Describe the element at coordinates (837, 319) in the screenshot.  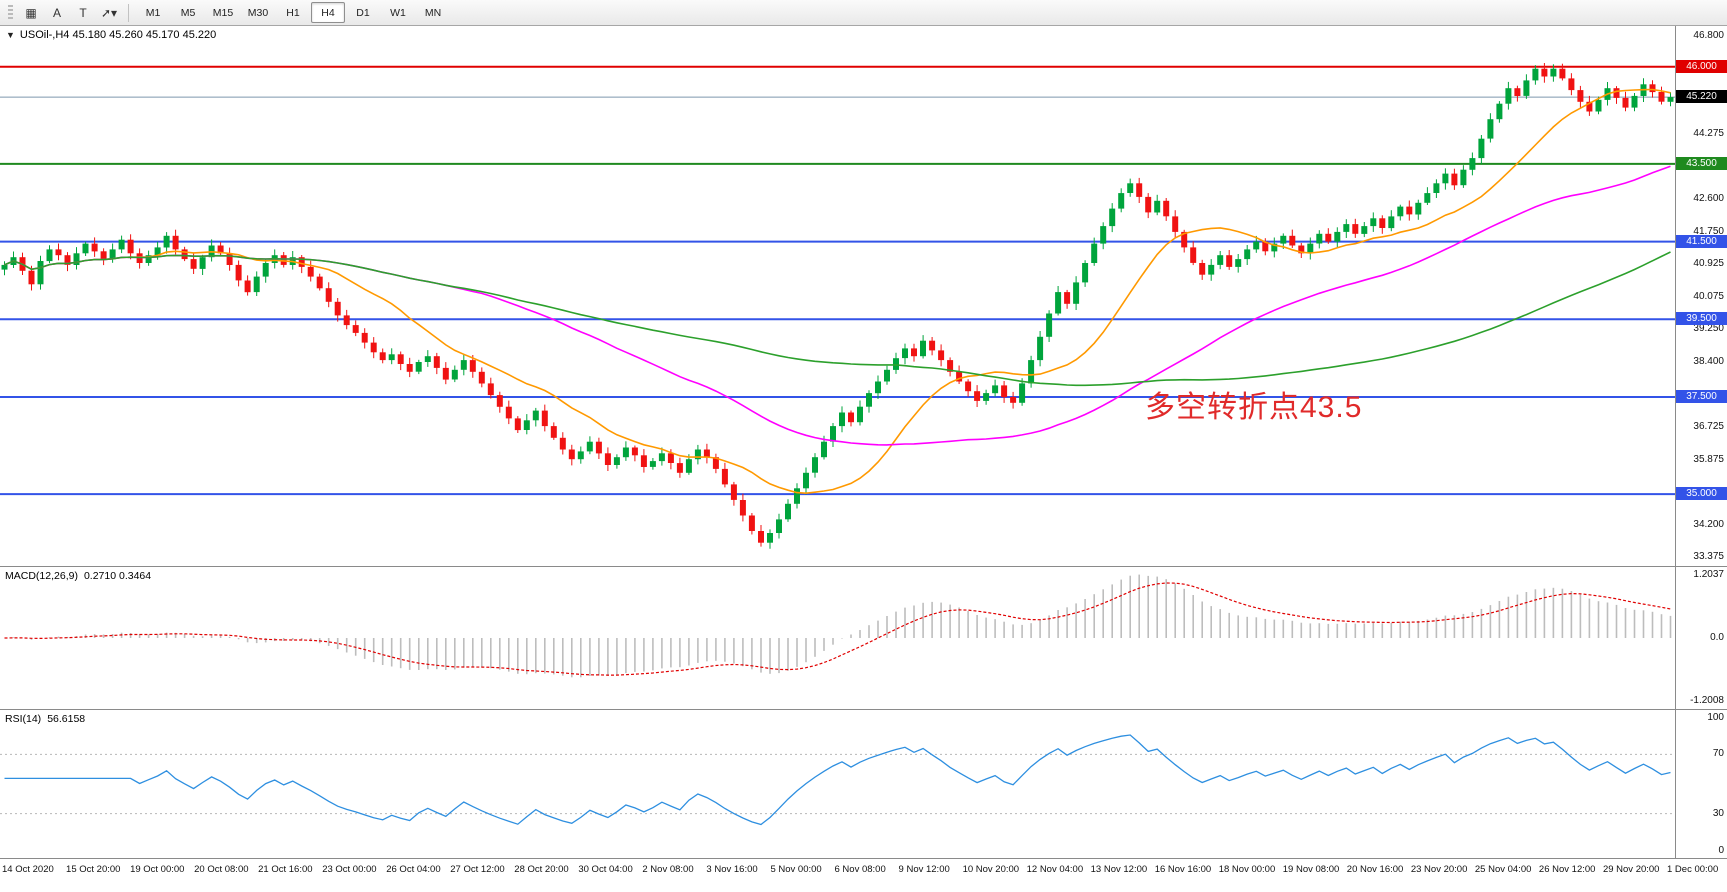
I see `MA-slow-line` at that location.